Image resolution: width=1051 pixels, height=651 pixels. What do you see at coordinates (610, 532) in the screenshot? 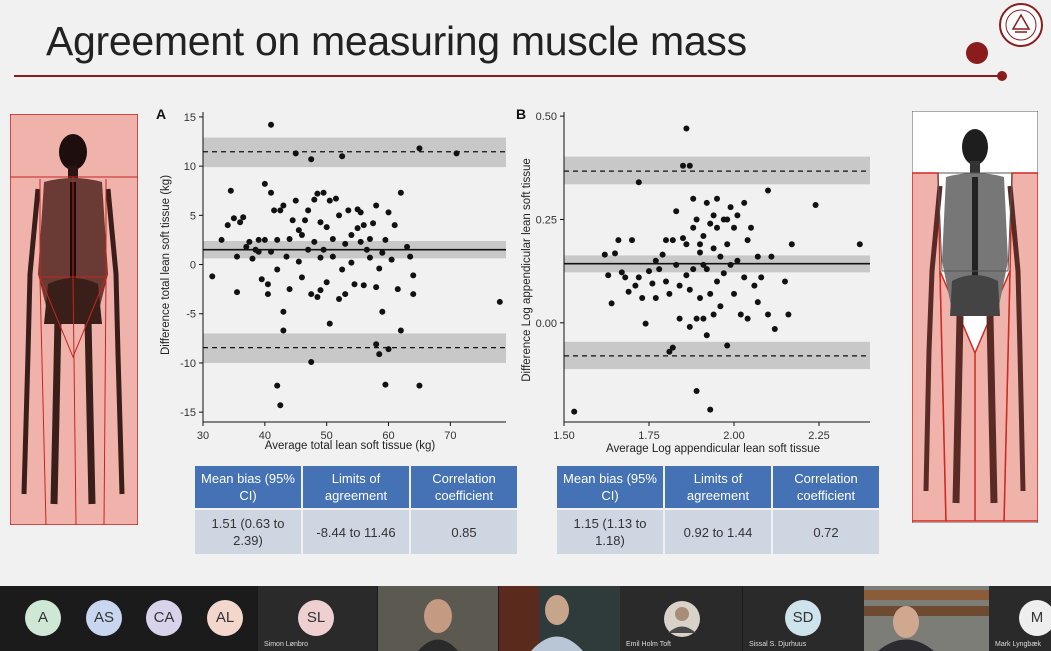
I see `table-b-value-bias: 1.15 (1.13 to 1.18)` at bounding box center [610, 532].